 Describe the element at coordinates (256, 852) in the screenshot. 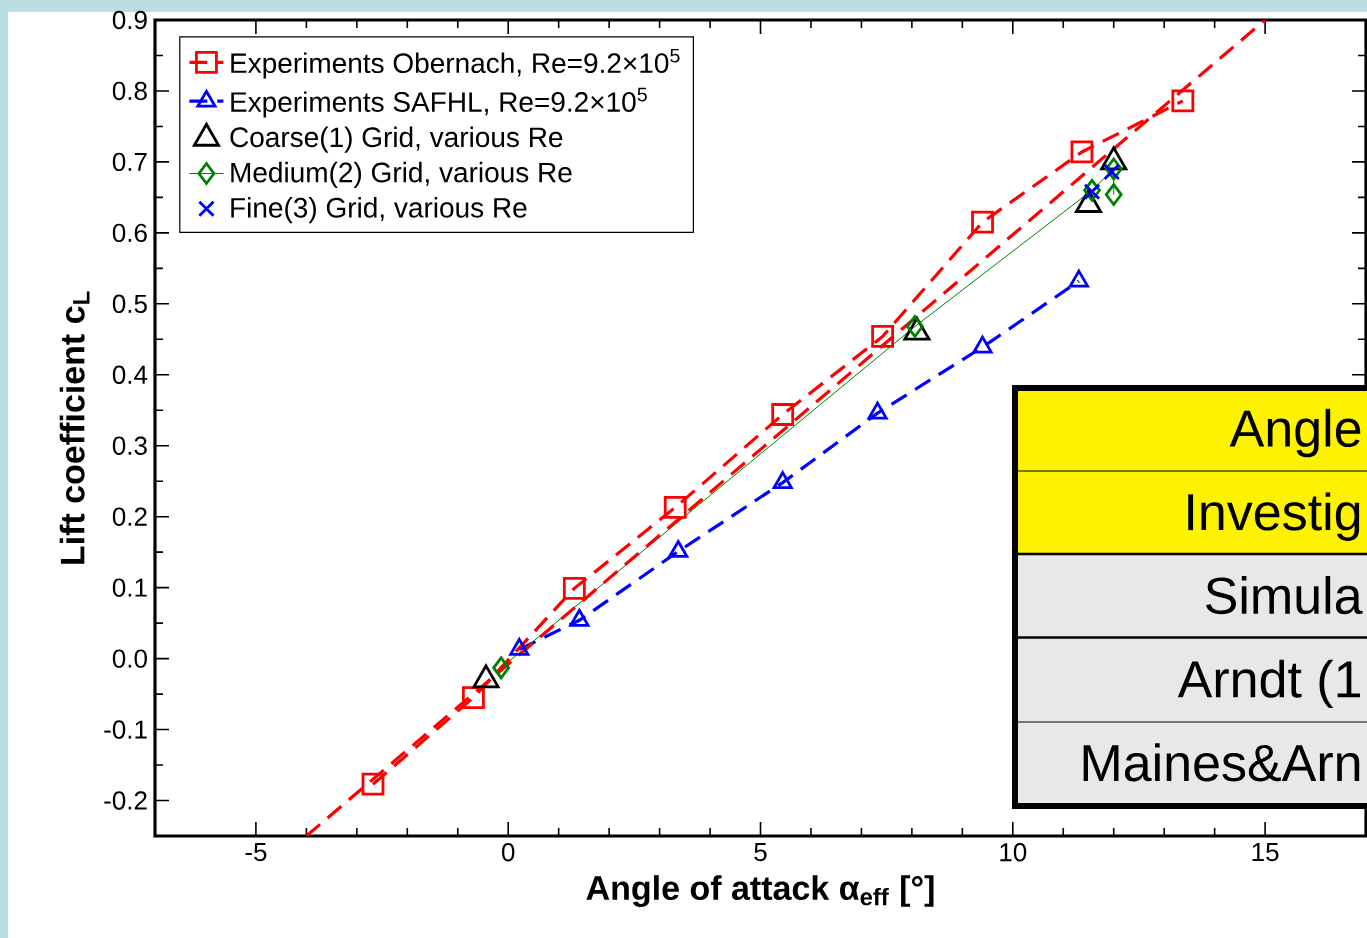

I see `x-tick-label: -5` at that location.